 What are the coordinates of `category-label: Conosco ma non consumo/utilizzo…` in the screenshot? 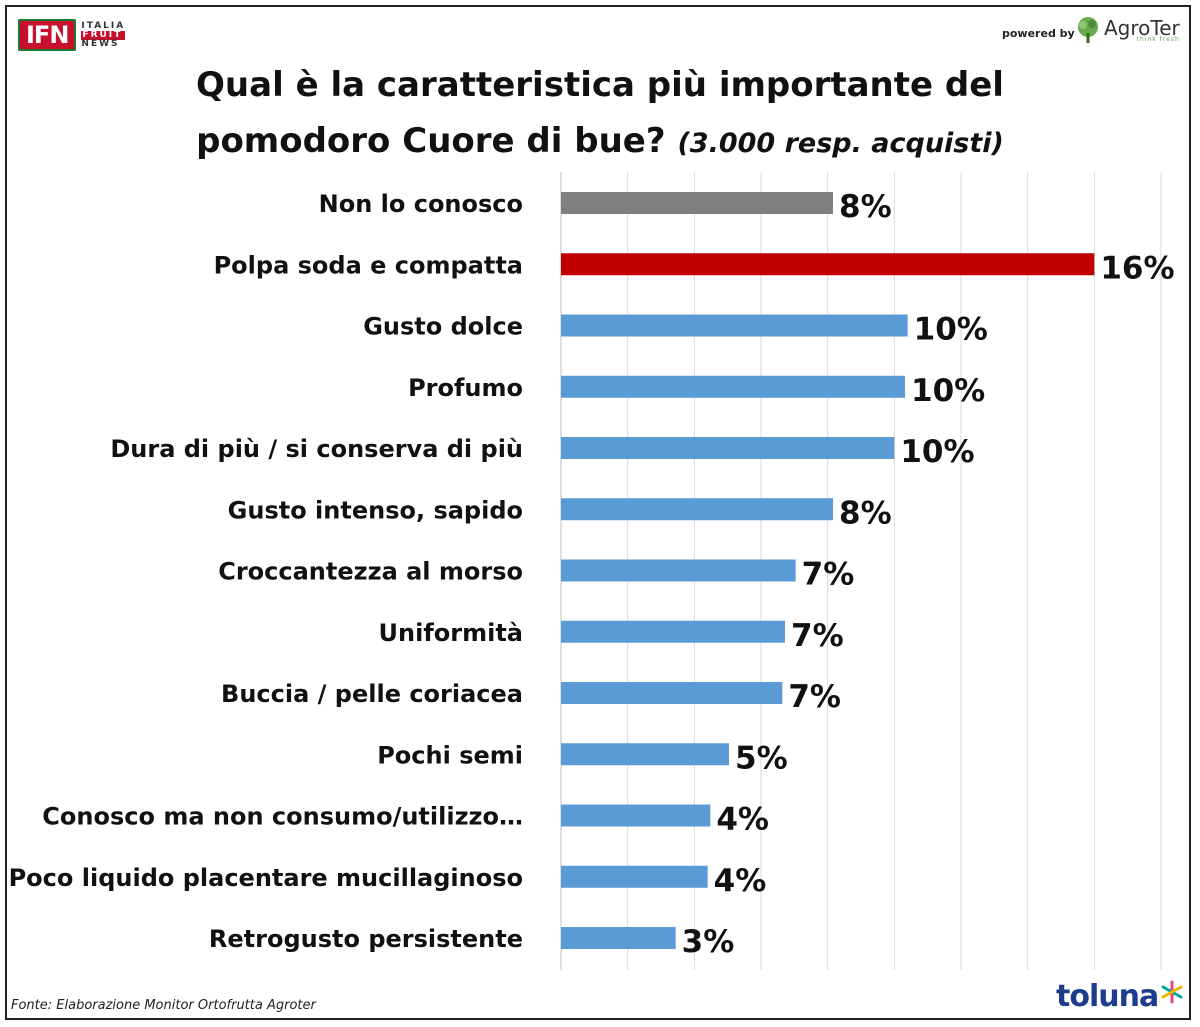 It's located at (282, 817).